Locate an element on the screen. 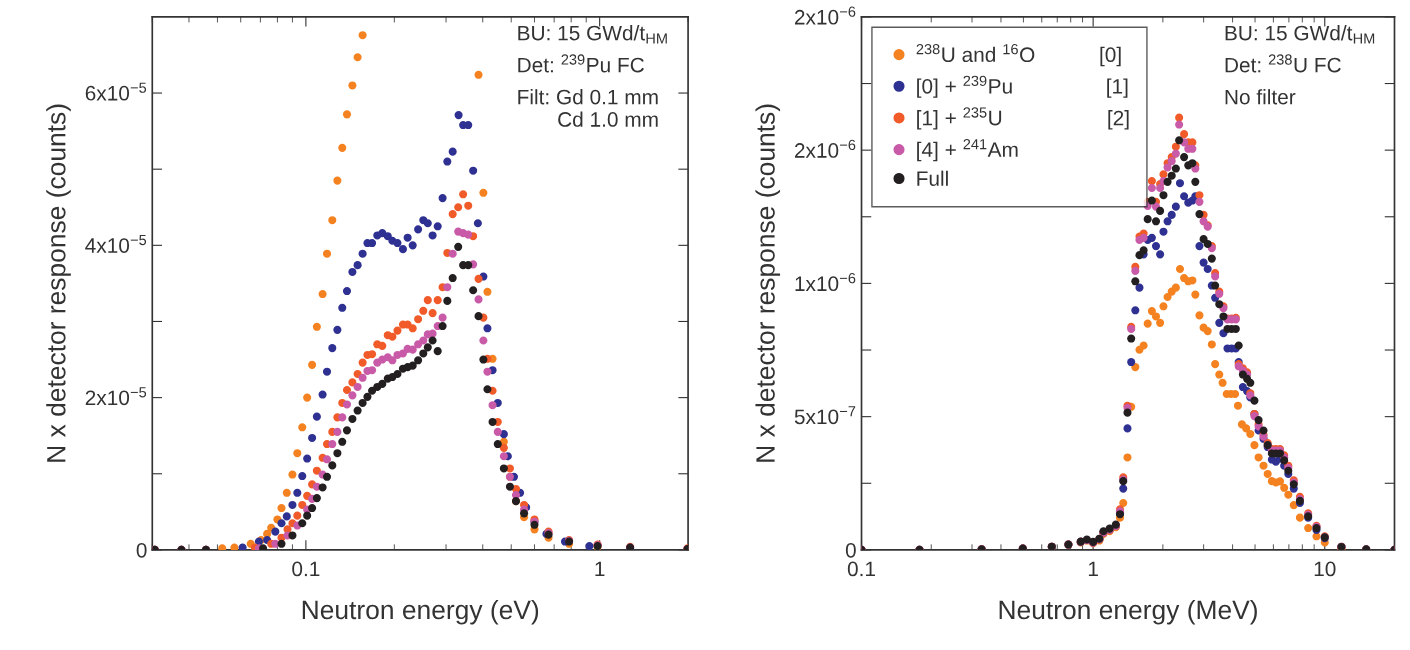 Image resolution: width=1410 pixels, height=650 pixels. legend-label: Full is located at coordinates (932, 178).